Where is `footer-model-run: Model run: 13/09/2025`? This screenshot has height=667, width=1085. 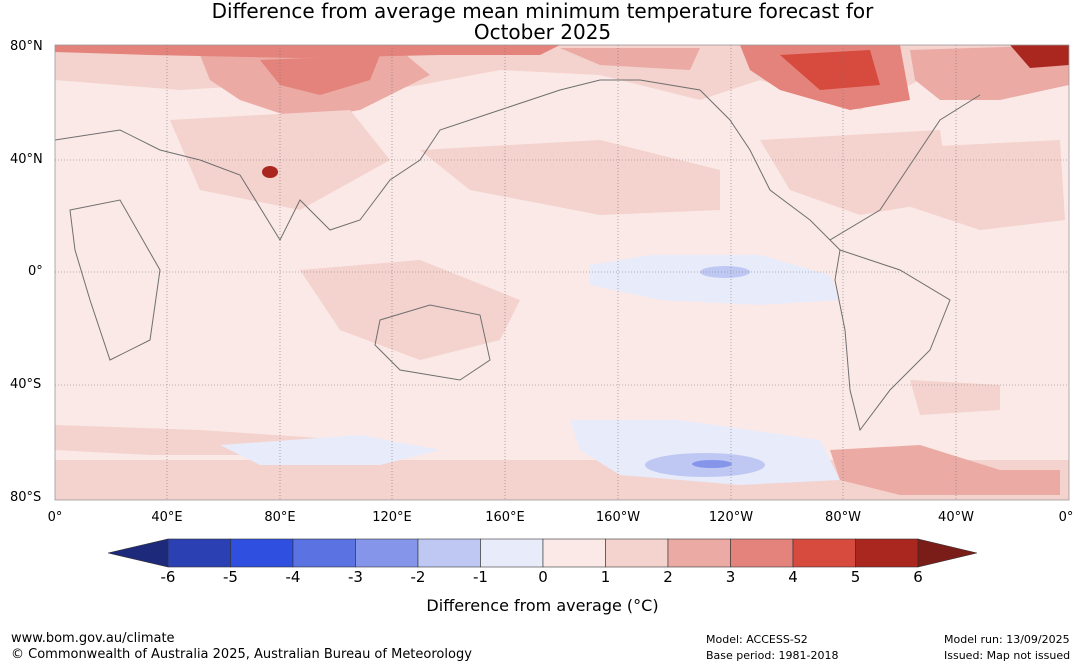 footer-model-run: Model run: 13/09/2025 is located at coordinates (1007, 639).